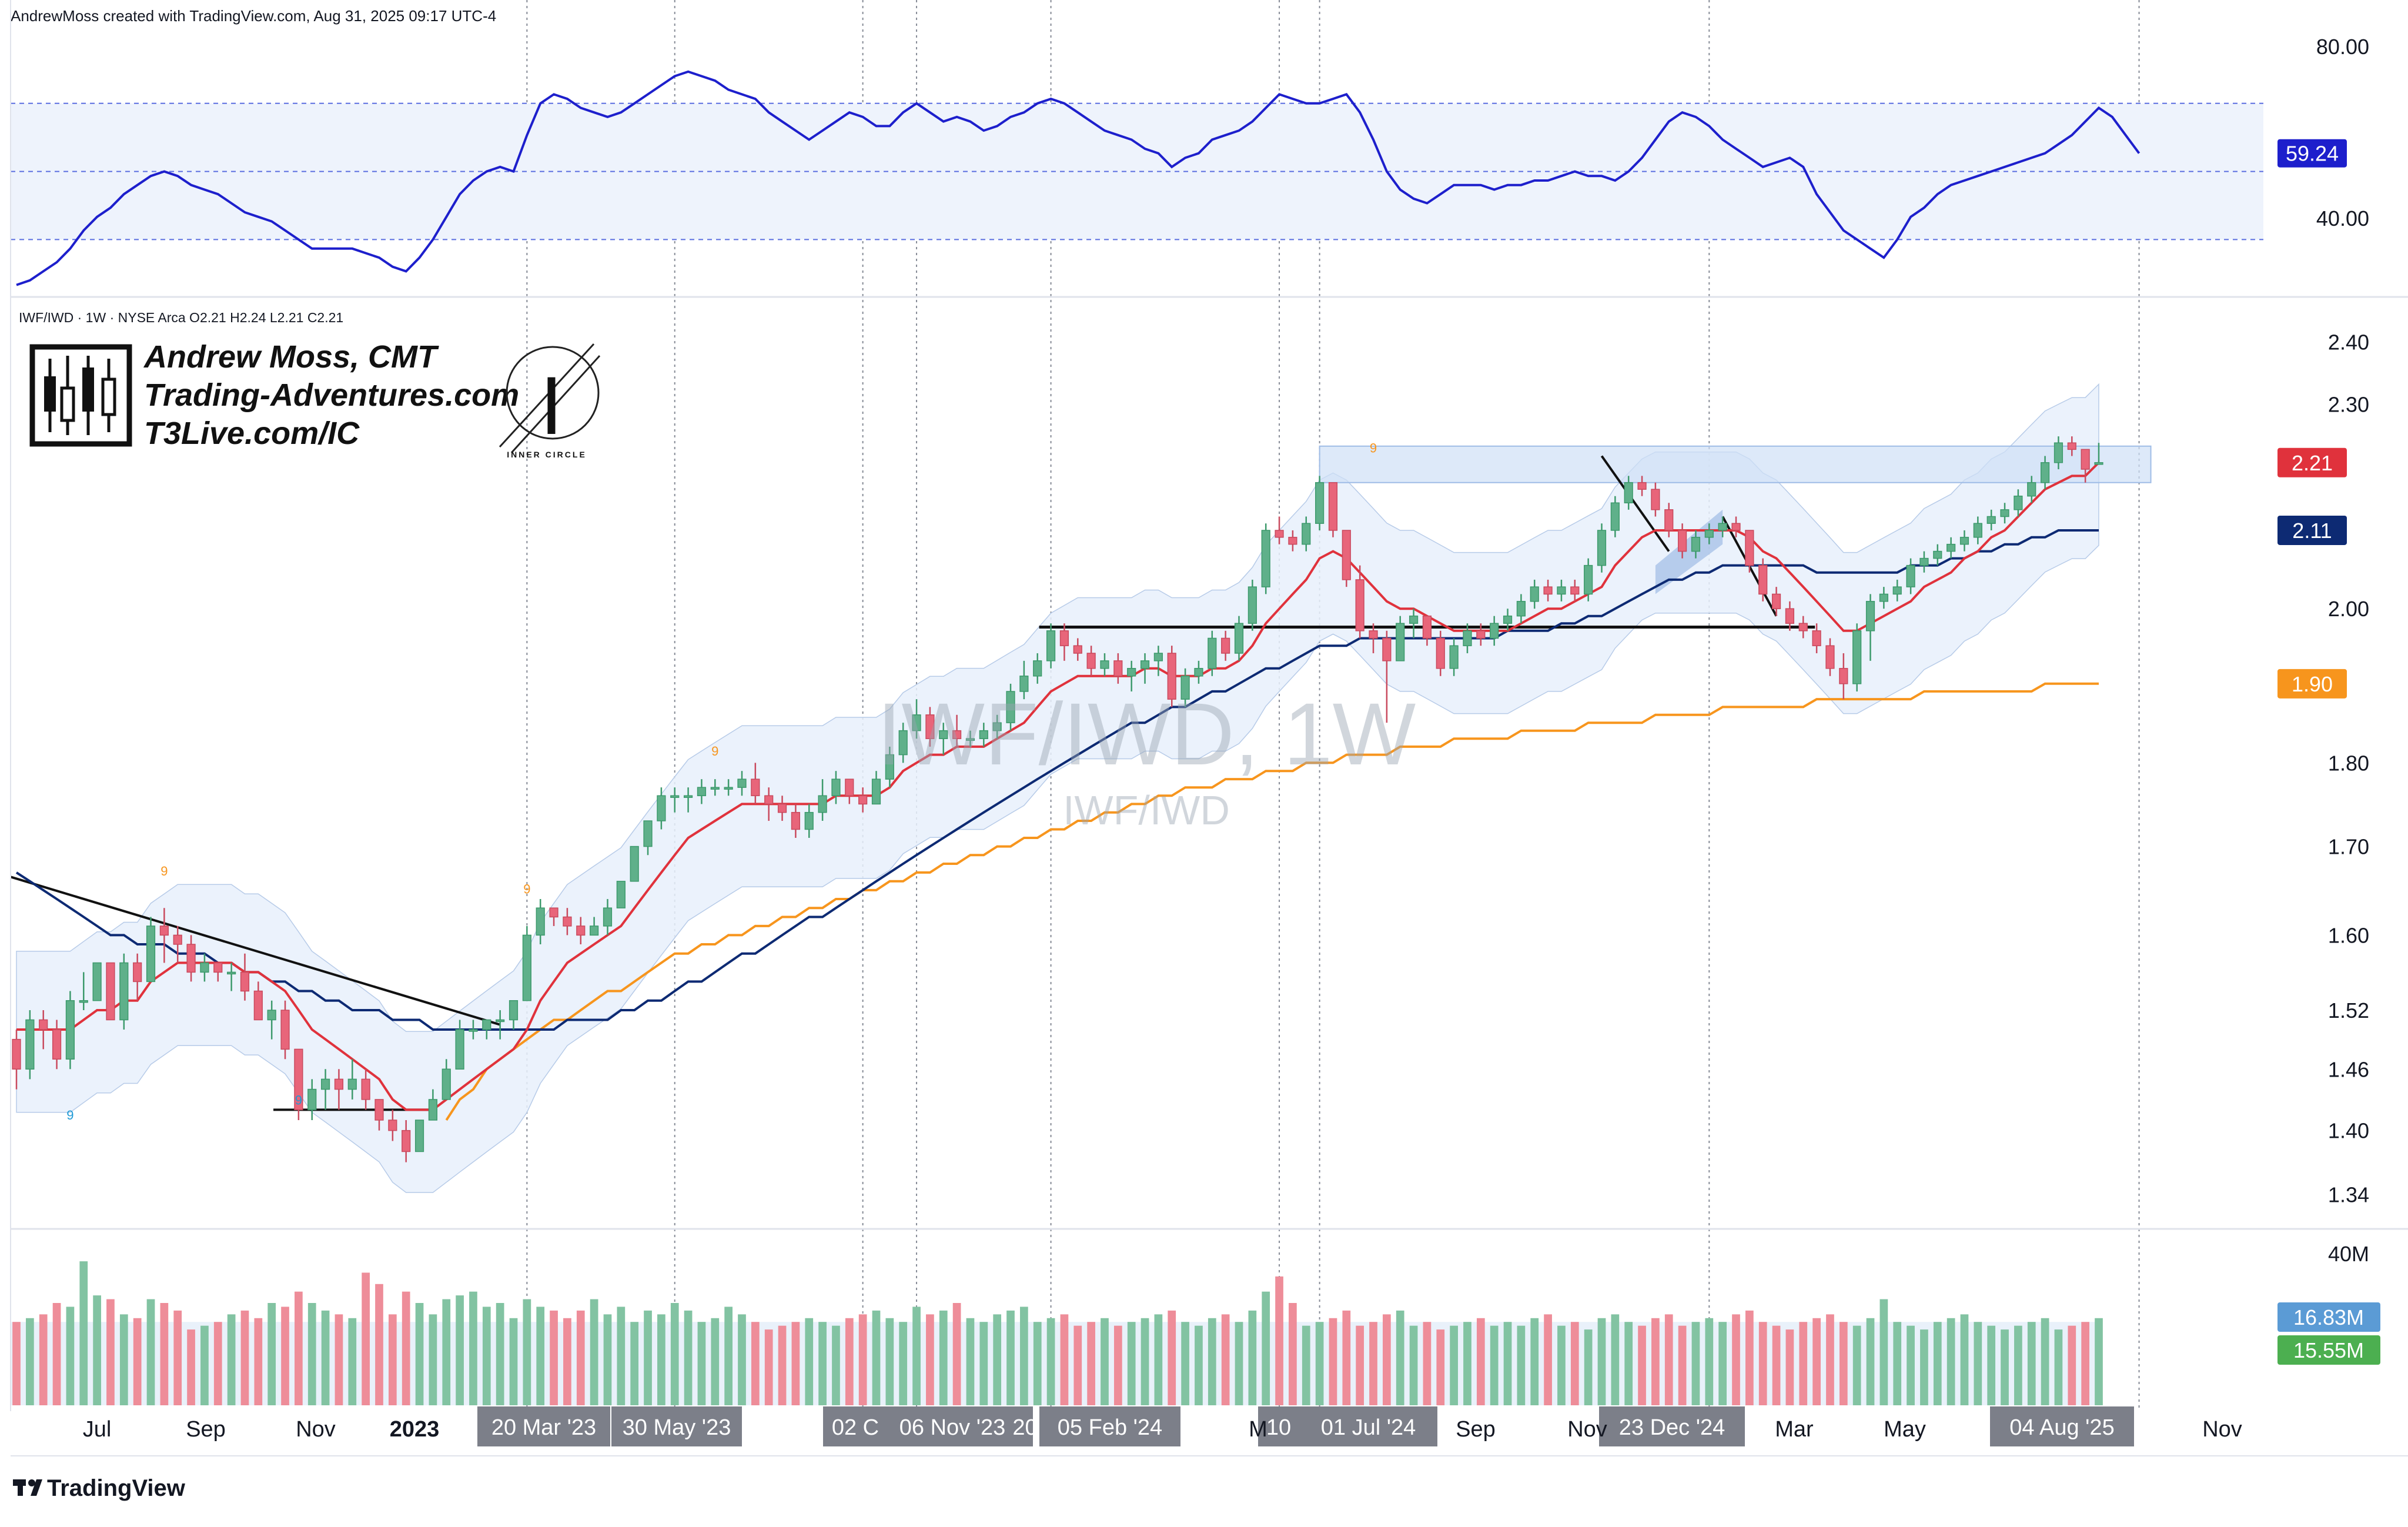 This screenshot has width=2408, height=1527. I want to click on rsi-line, so click(1078, 178).